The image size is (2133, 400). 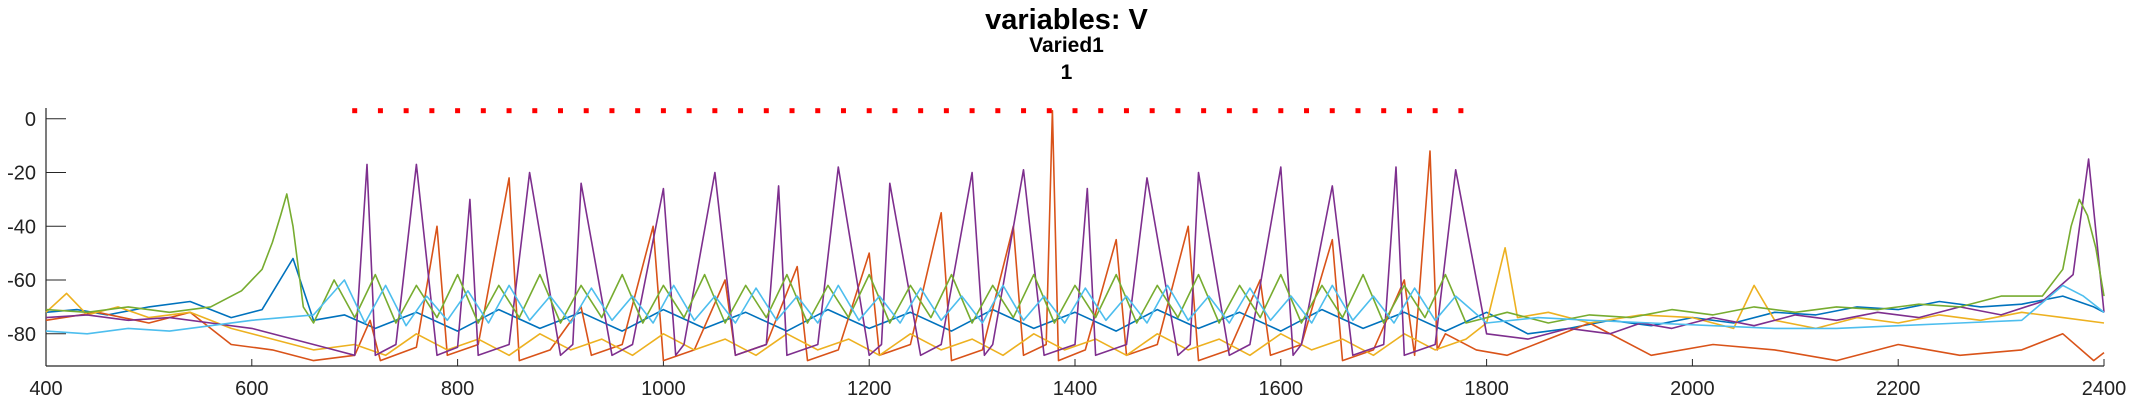 I want to click on x-tick-label: 2400, so click(x=2104, y=389).